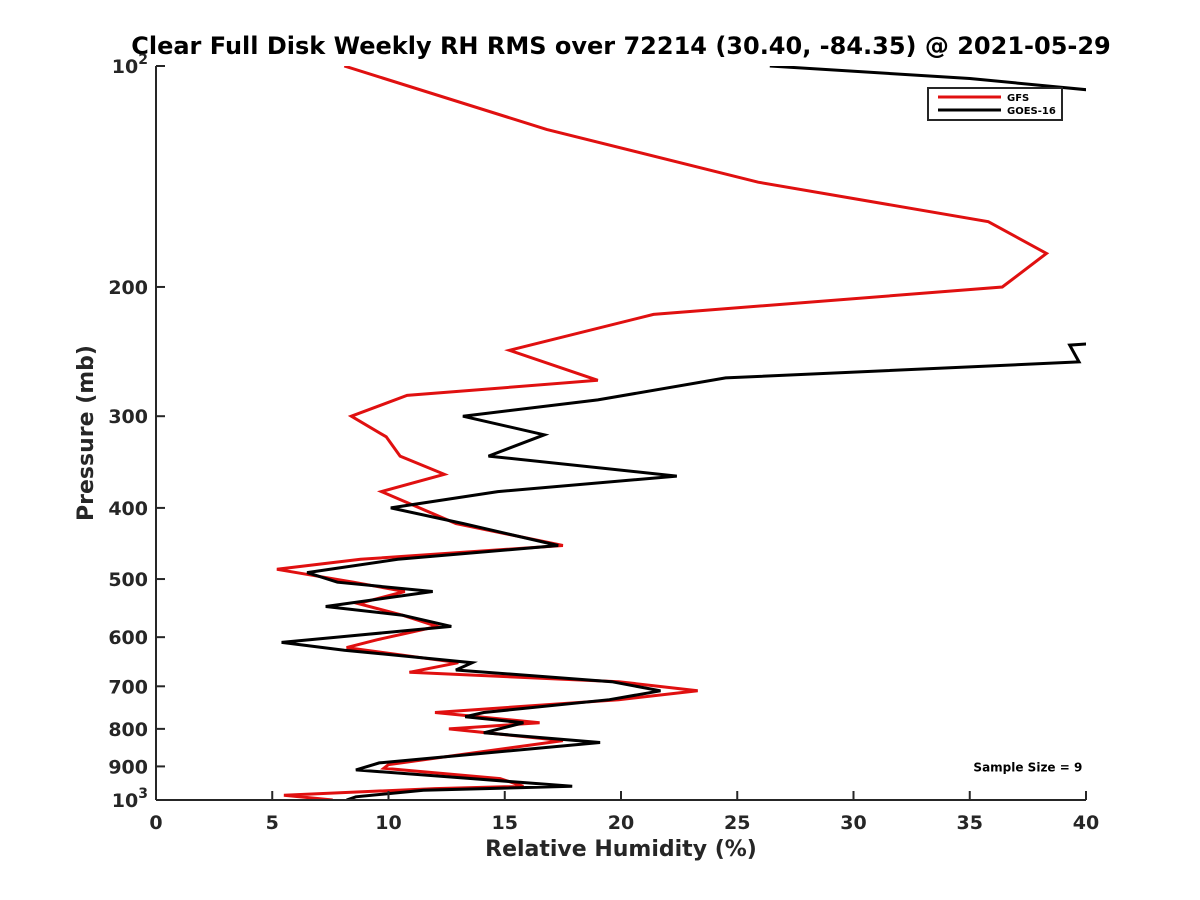  I want to click on annotation-layer: Sample Size = 9, so click(1027, 767).